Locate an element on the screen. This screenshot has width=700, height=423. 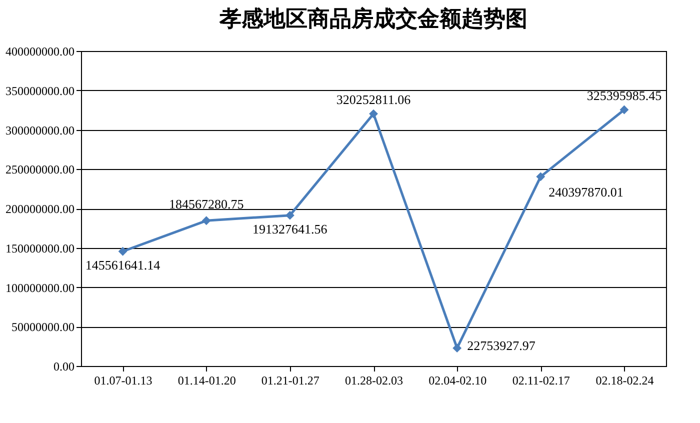
data-label: 191327641.56 is located at coordinates (290, 228).